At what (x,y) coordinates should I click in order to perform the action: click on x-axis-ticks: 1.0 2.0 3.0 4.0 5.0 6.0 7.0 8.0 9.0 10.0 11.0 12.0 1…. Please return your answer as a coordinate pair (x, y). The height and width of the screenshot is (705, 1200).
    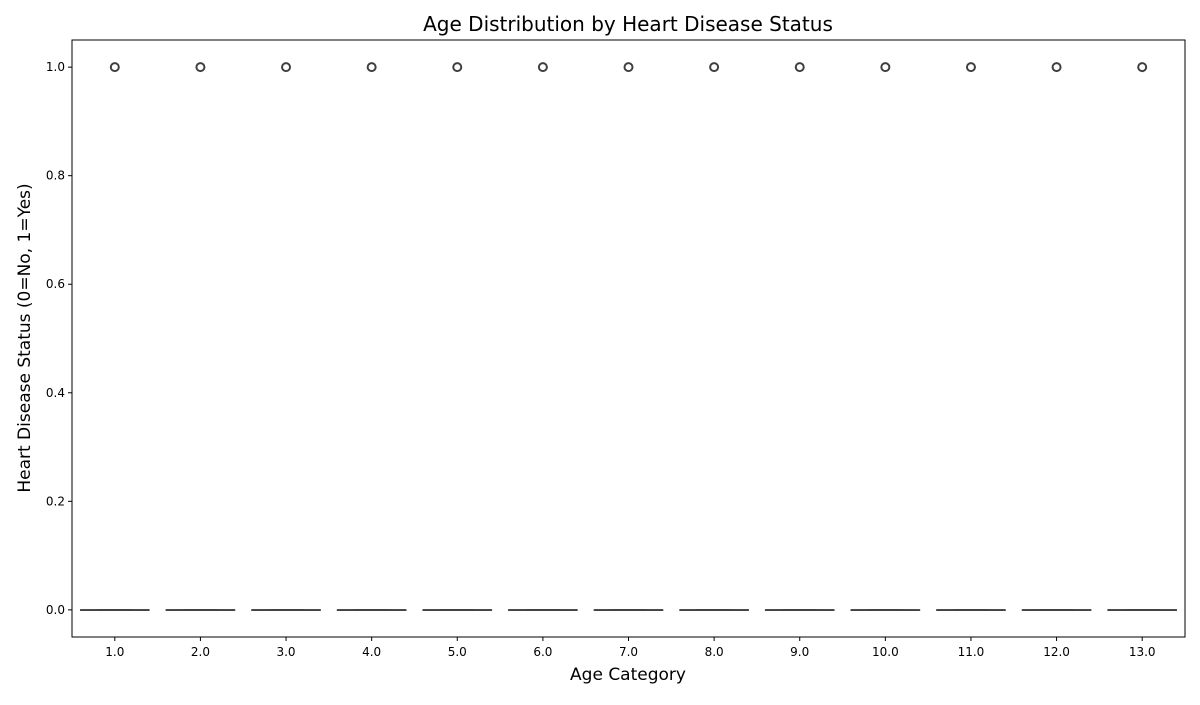
    Looking at the image, I should click on (630, 648).